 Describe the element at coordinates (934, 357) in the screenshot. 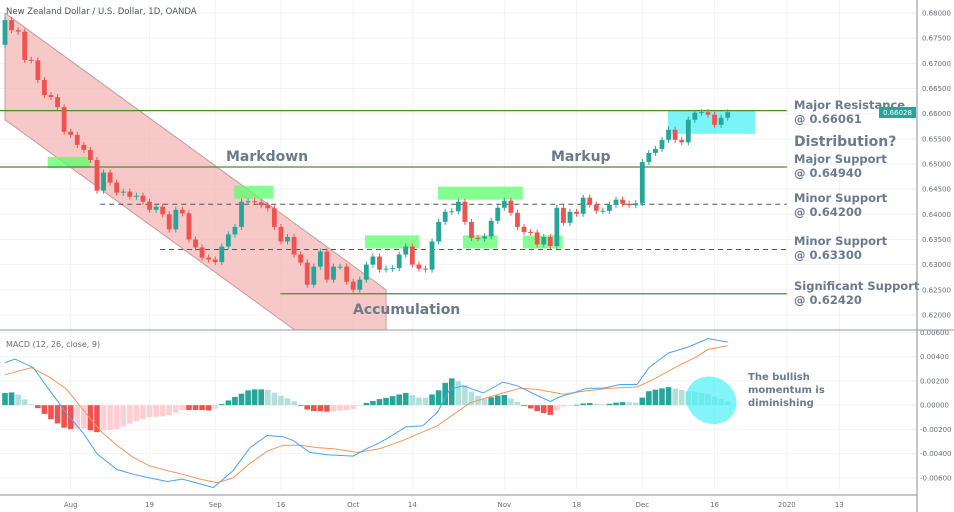

I see `macd-tick-label: 0.00400` at that location.